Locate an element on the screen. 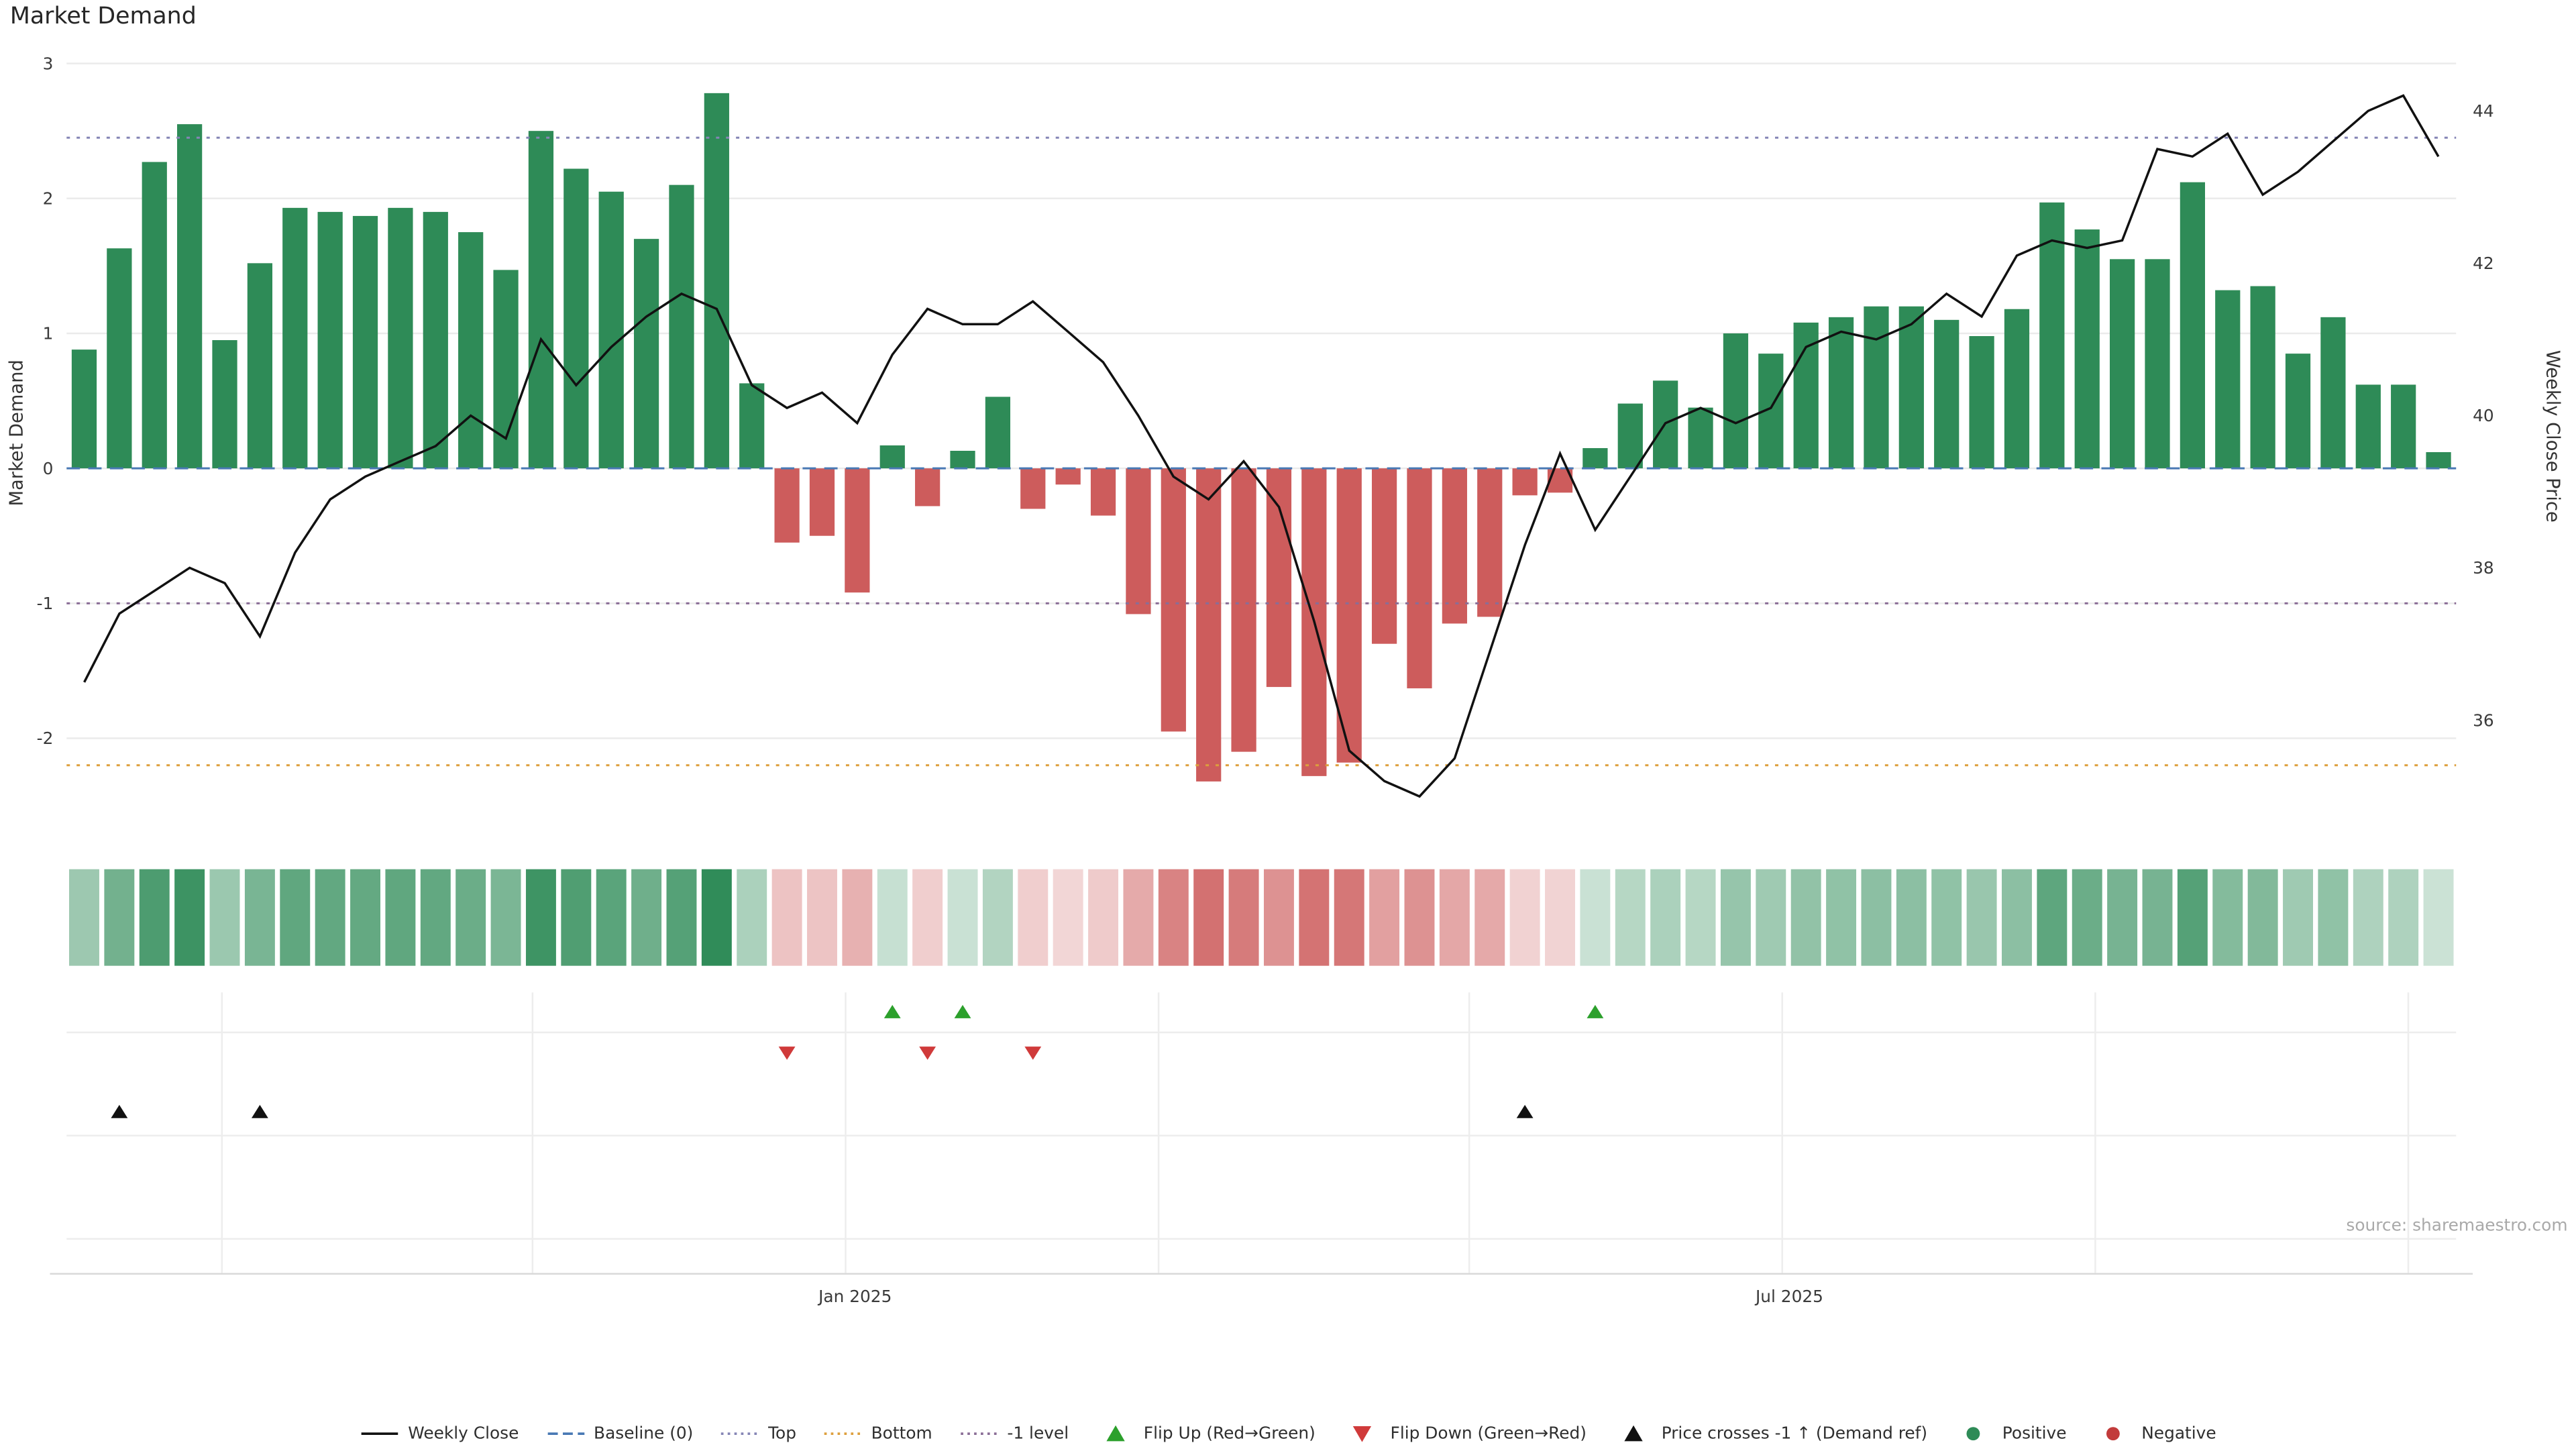 The height and width of the screenshot is (1449, 2576). legend-label: Price crosses -1 ↑ (Demand ref) is located at coordinates (1794, 1433).